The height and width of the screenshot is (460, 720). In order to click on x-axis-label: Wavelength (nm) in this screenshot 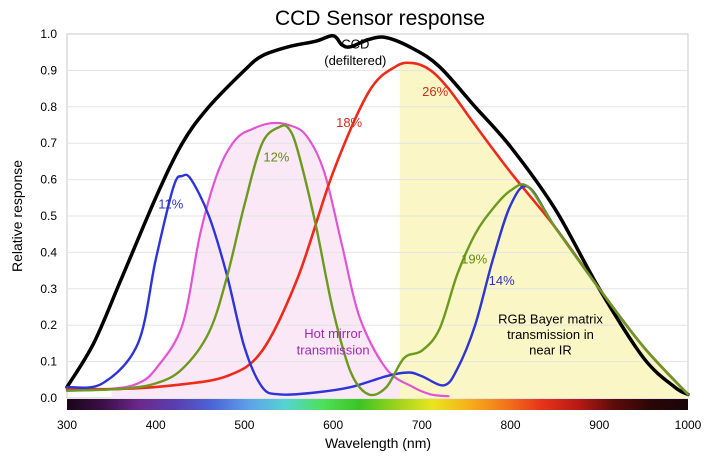, I will do `click(378, 443)`.